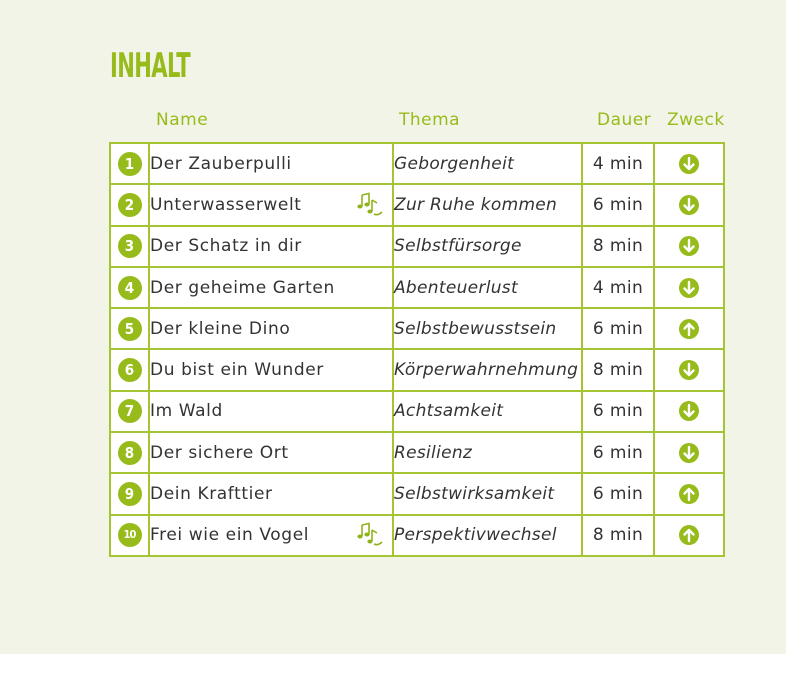 This screenshot has height=678, width=786. I want to click on row-number-cell: 5, so click(129, 329).